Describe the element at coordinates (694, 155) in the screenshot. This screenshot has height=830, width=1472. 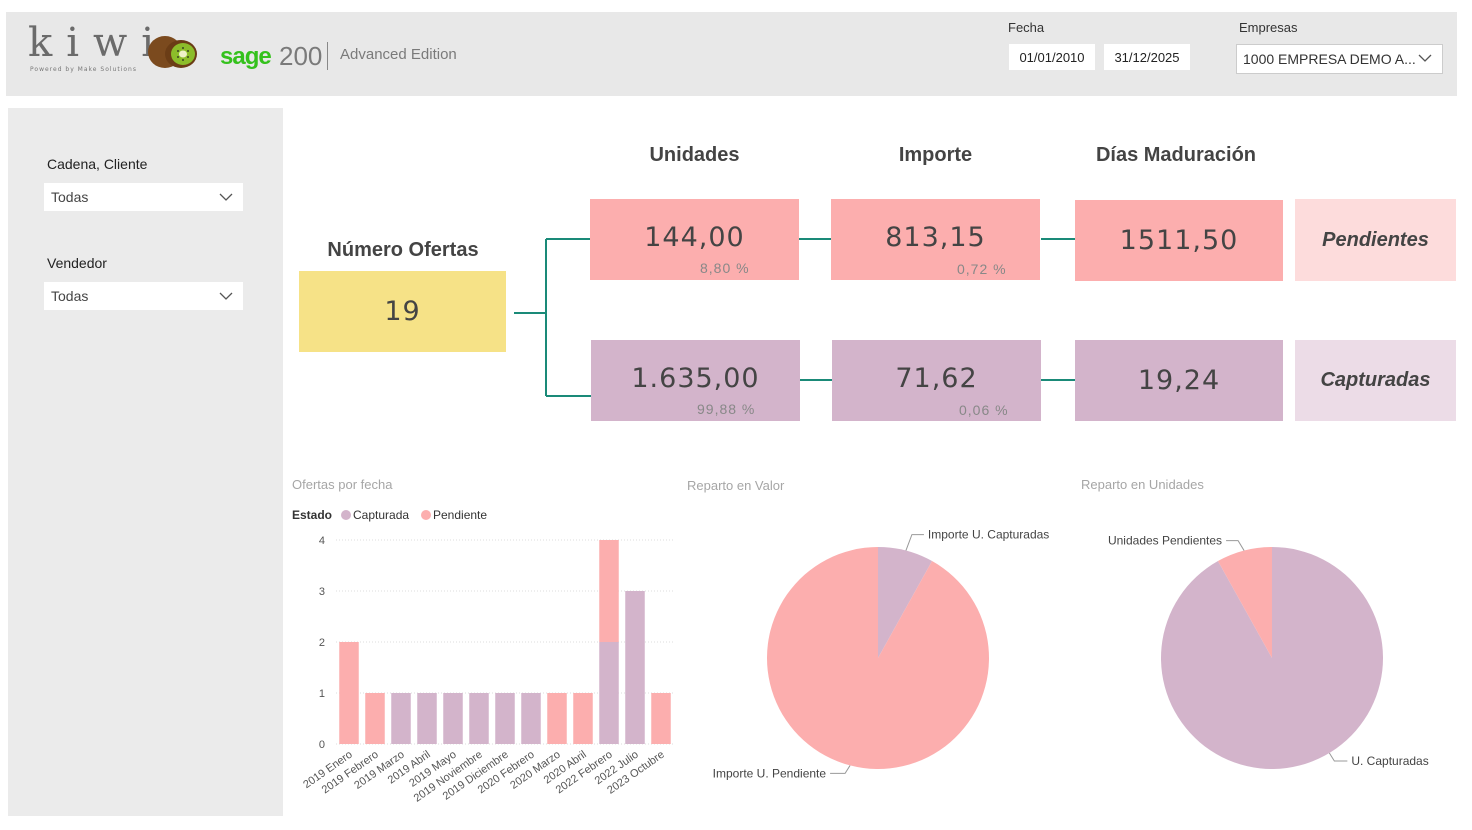
I see `col-header-unidades: Unidades` at that location.